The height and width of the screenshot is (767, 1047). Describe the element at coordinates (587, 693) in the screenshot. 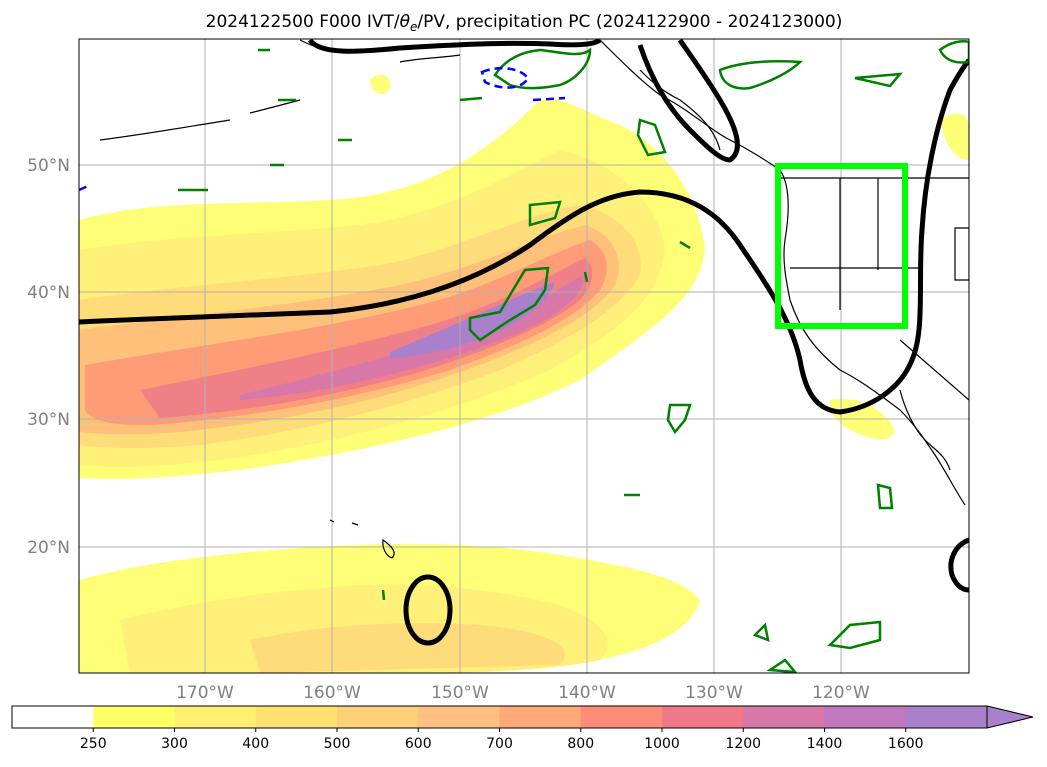

I see `lon-label-140w: 140°W` at that location.